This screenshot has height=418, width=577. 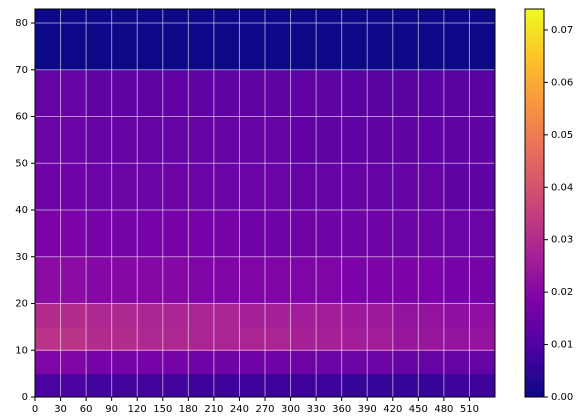 I want to click on y-tick-label: 0, so click(x=25, y=397).